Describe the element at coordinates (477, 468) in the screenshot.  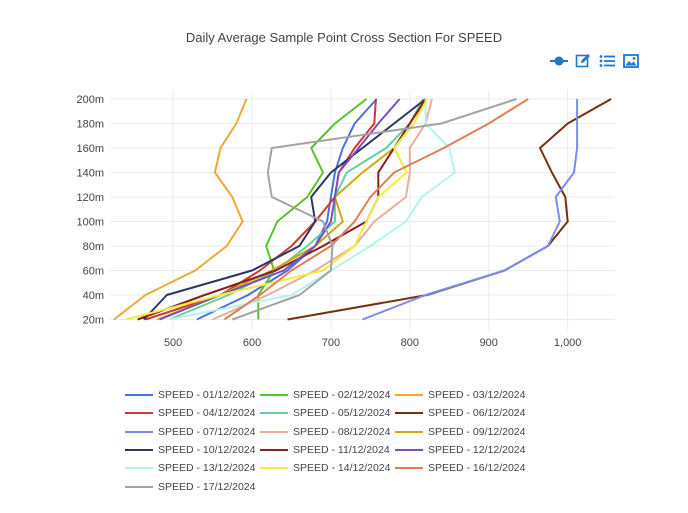
I see `legend-label: SPEED - 16/12/2024` at that location.